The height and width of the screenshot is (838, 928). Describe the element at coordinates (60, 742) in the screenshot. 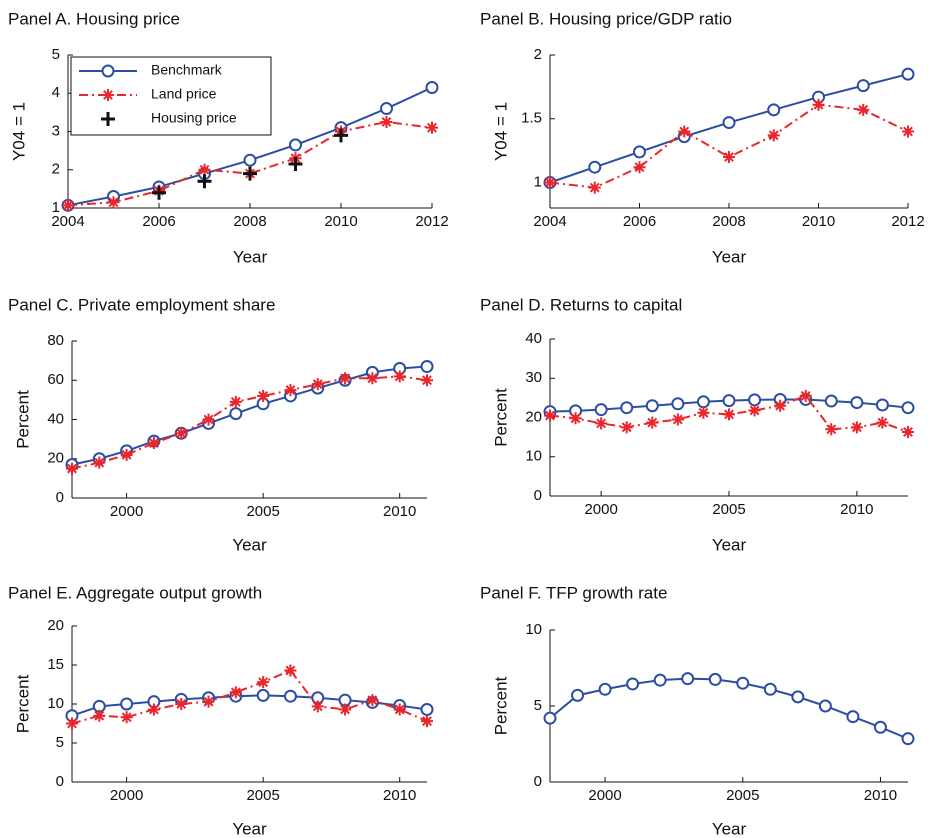

I see `y-tick-label: 5` at that location.